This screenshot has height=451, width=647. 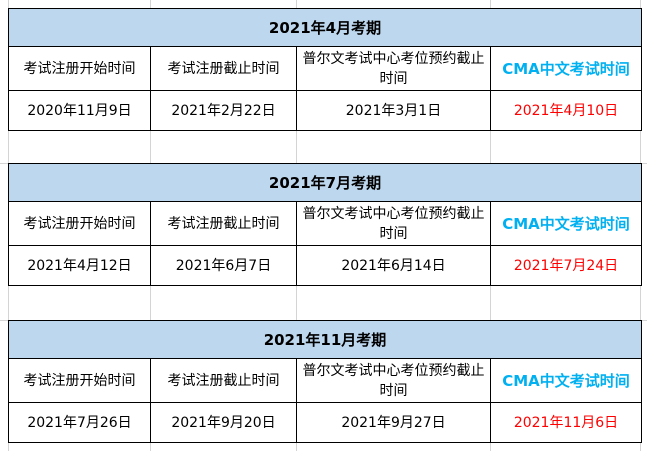 I want to click on booking-deadline: 2021年9月27日, so click(x=393, y=422).